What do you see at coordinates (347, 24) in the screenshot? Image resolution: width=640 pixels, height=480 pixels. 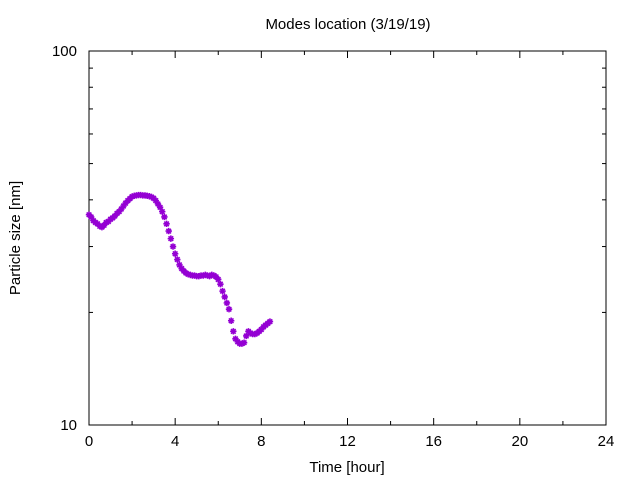 I see `chart-title: Modes location (3/19/19)` at bounding box center [347, 24].